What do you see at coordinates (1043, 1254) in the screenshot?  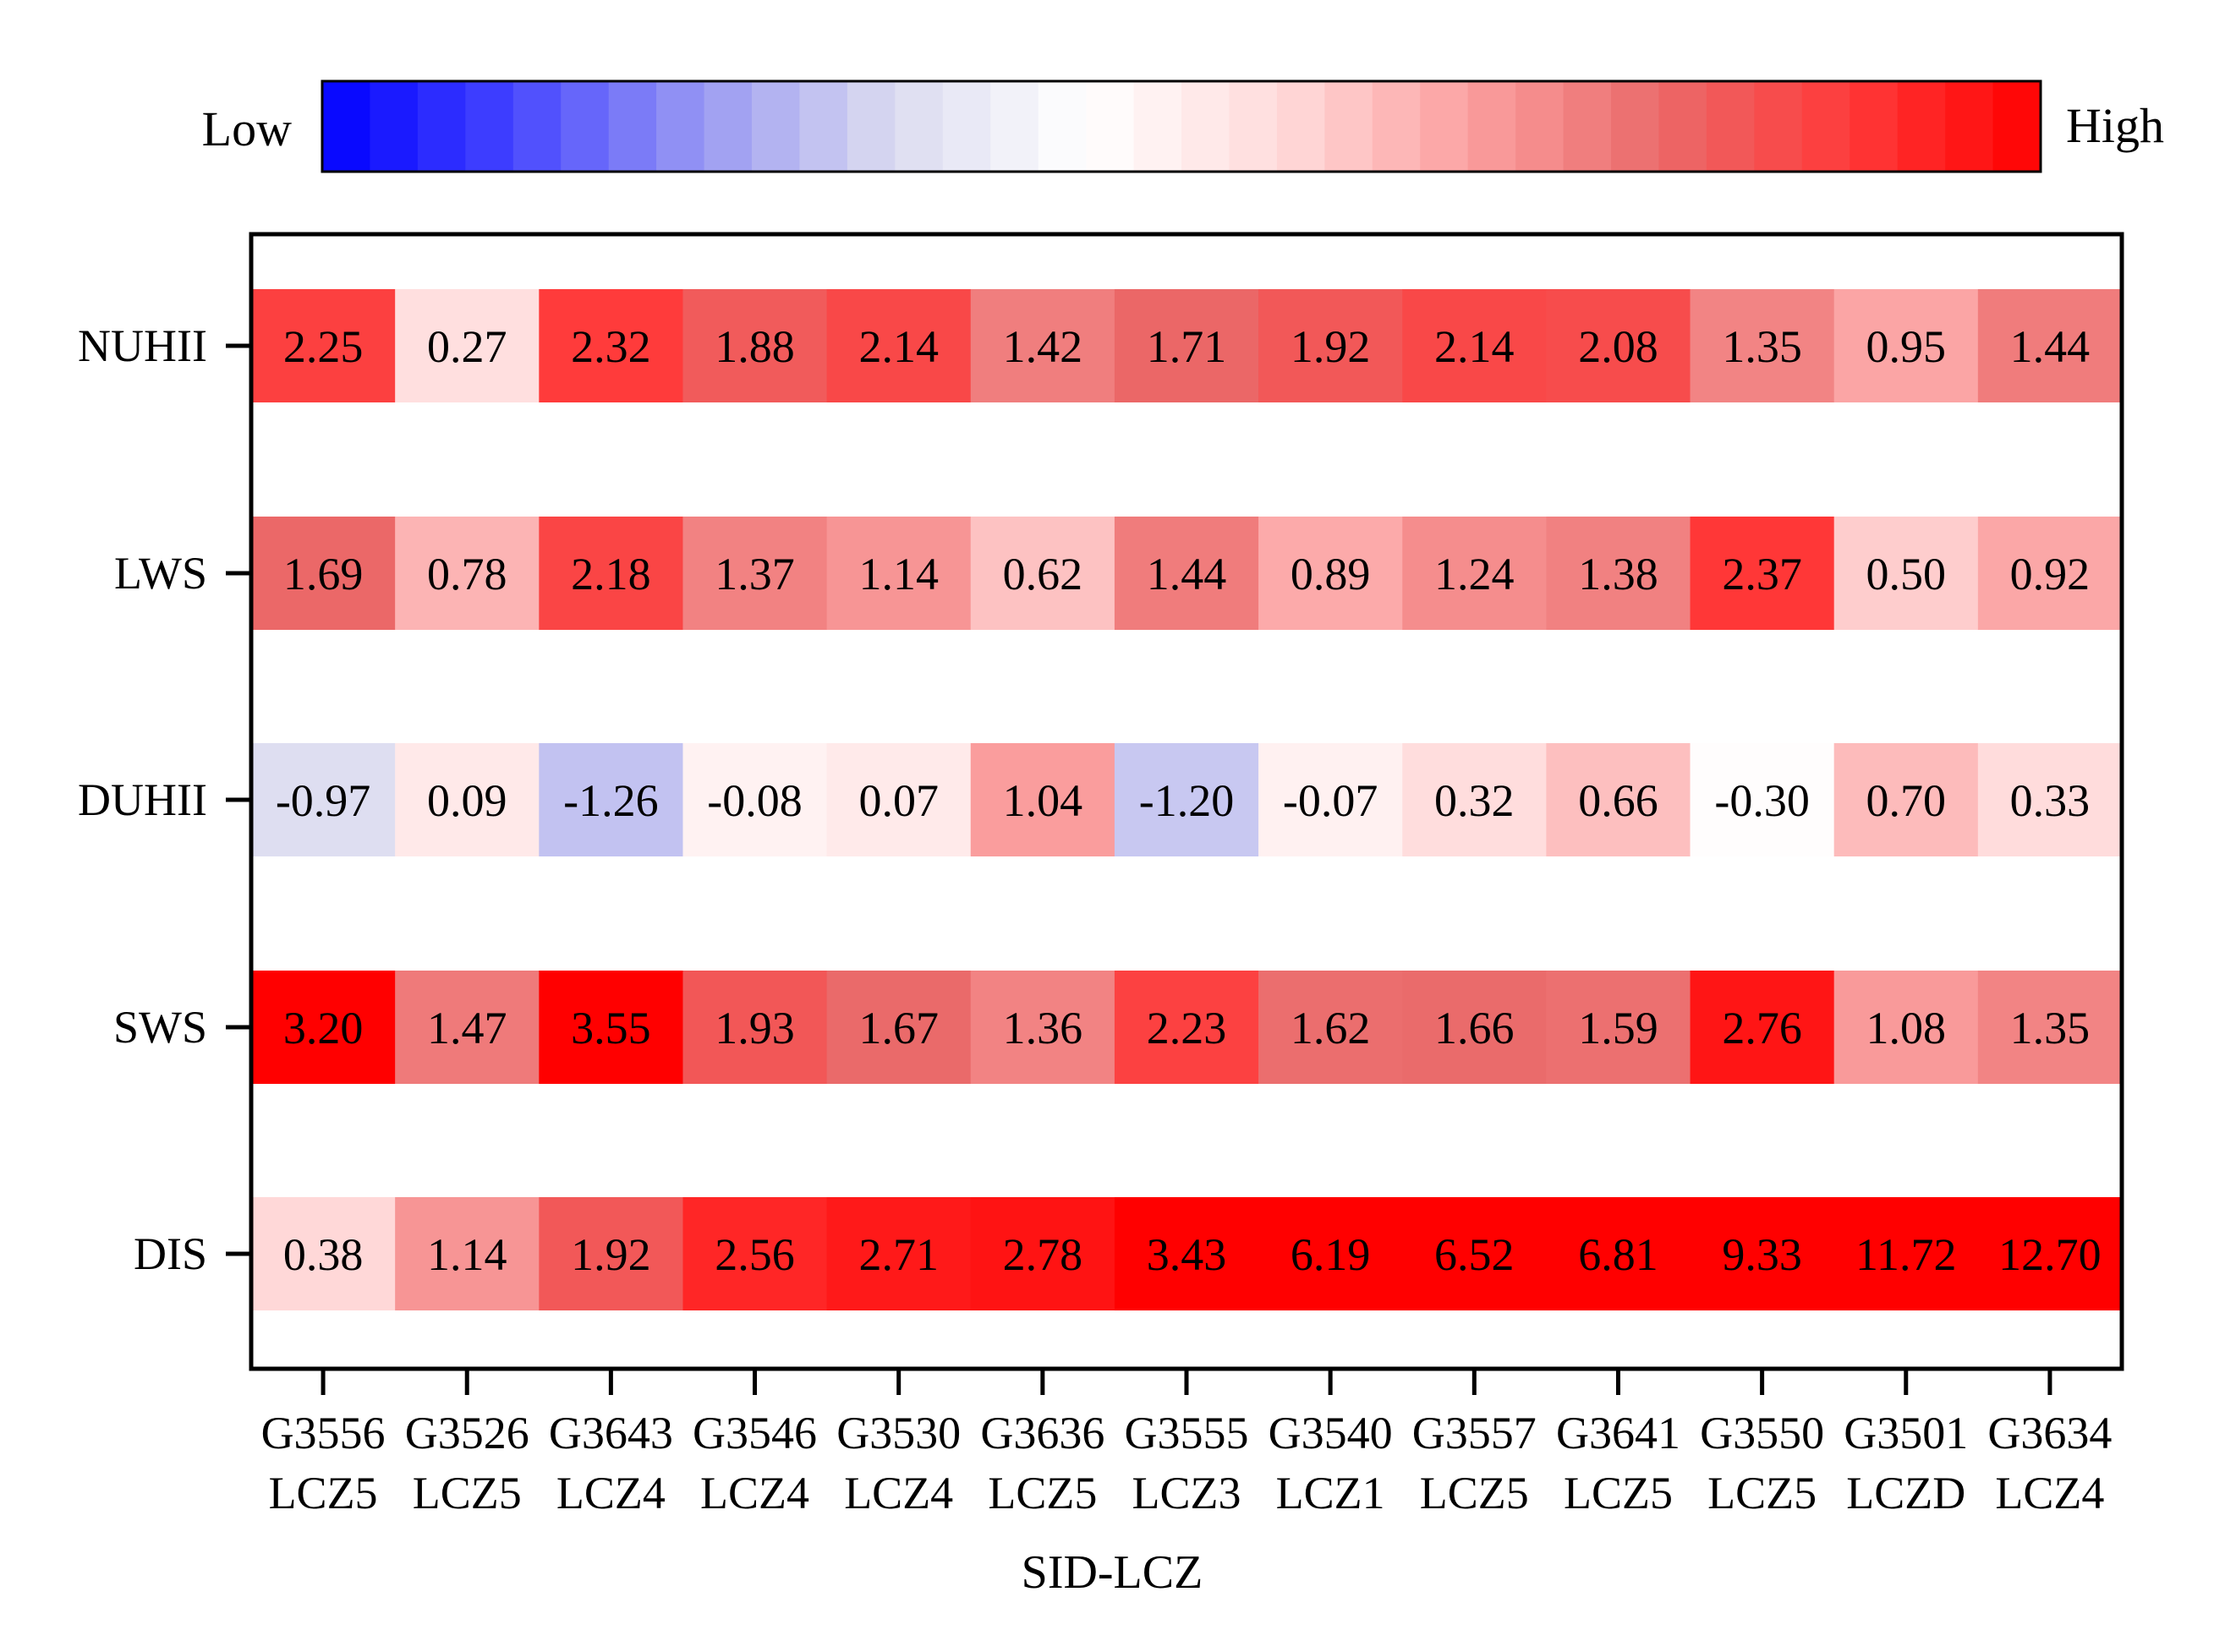 I see `cell-value-label: 2.78` at bounding box center [1043, 1254].